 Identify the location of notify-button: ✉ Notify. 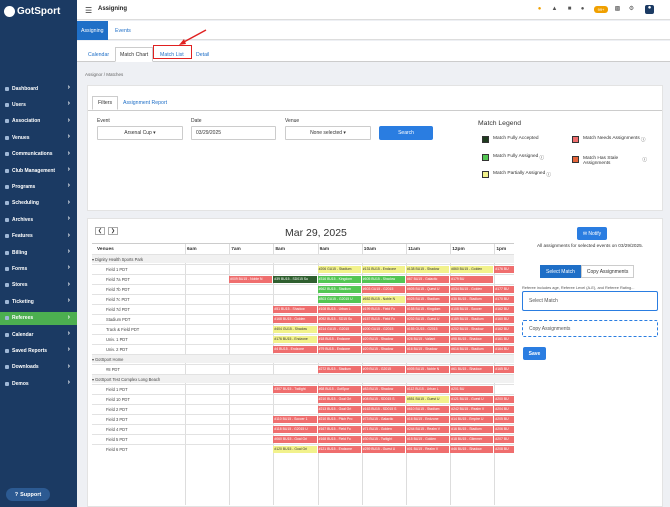
(592, 233).